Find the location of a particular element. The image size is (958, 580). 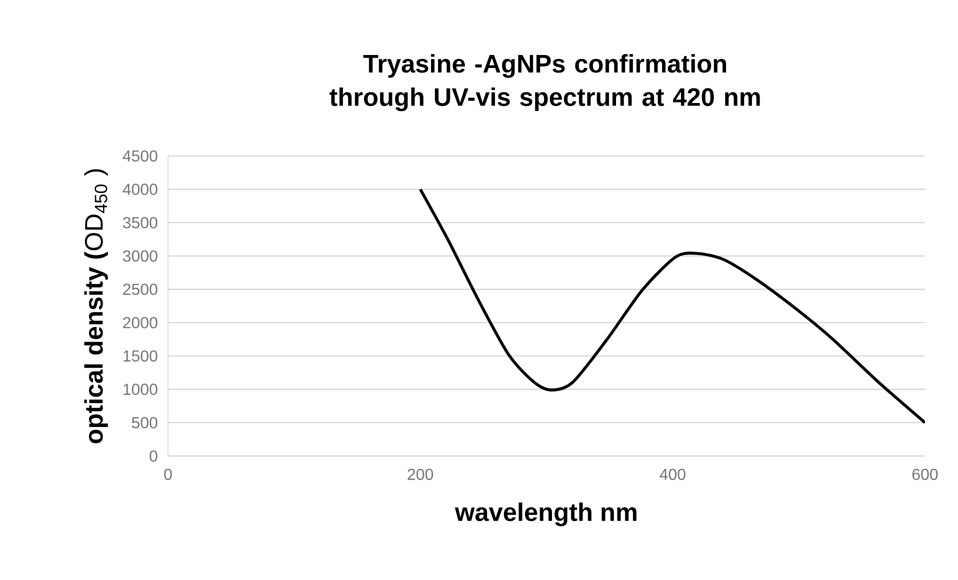

y-tick-label: 2000 is located at coordinates (140, 322).